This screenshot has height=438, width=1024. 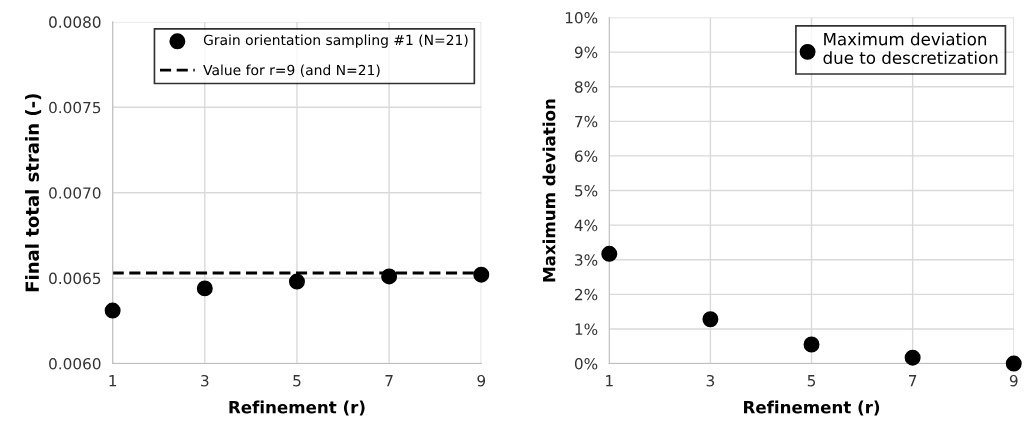 What do you see at coordinates (586, 52) in the screenshot?
I see `y-tick-label: 9%` at bounding box center [586, 52].